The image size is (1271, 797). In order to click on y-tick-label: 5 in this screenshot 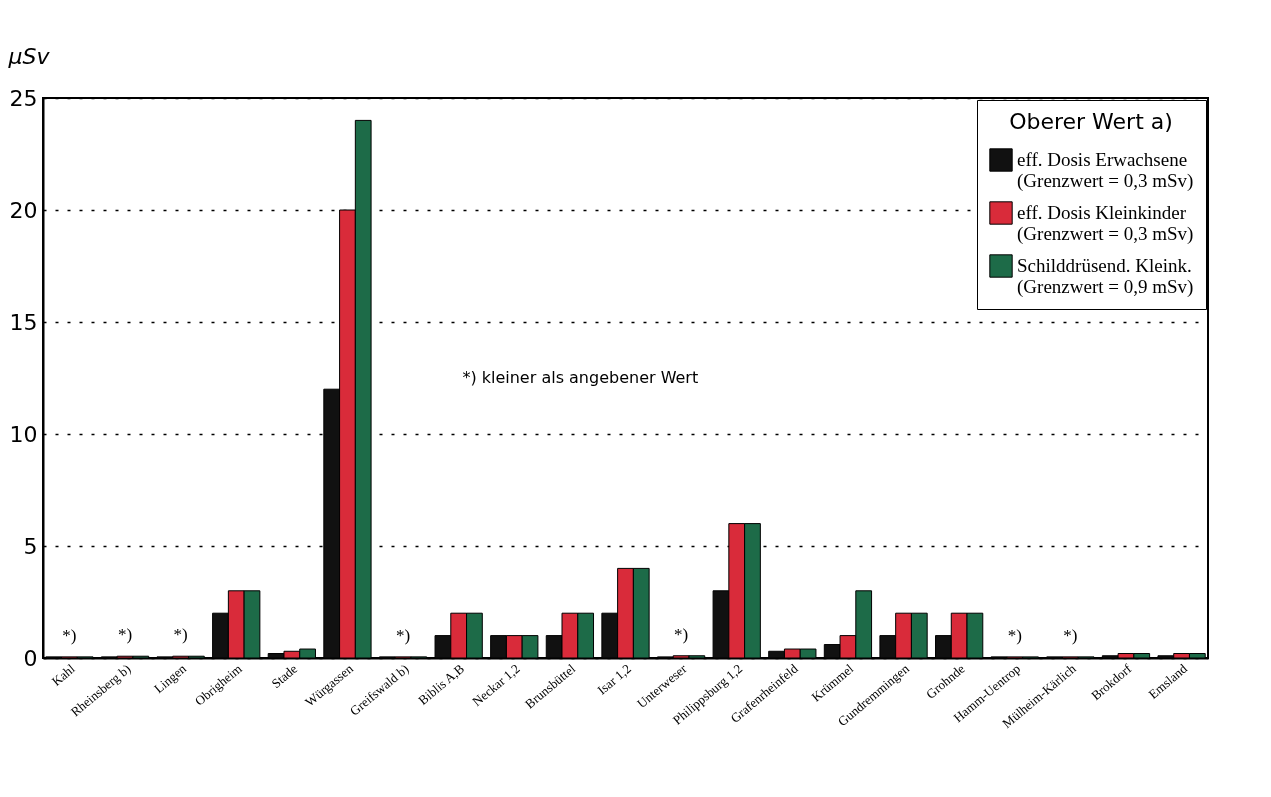, I will do `click(30, 546)`.